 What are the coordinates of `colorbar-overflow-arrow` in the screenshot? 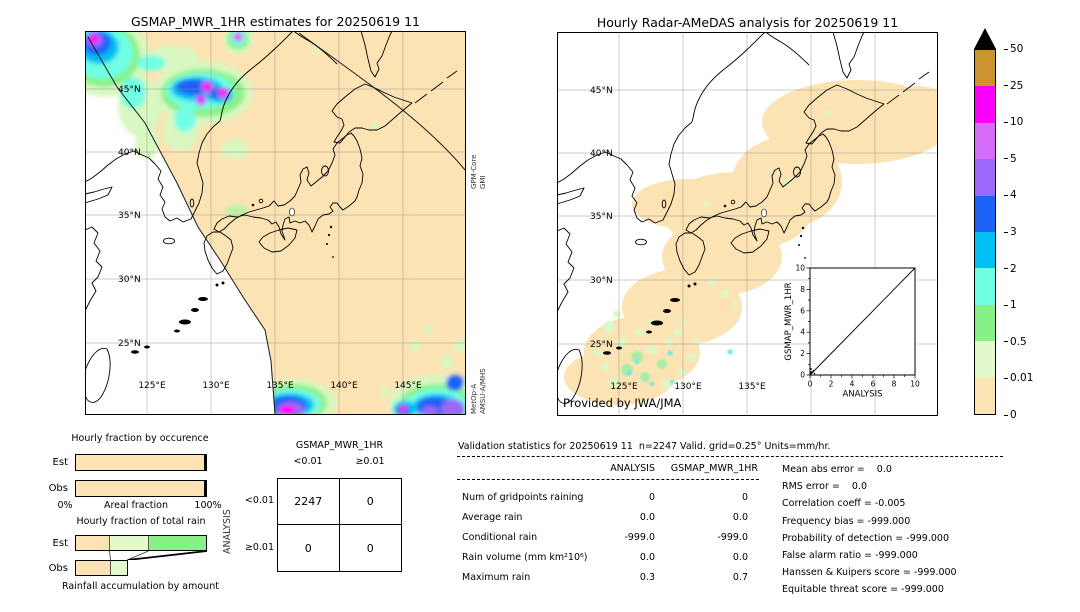 It's located at (985, 38).